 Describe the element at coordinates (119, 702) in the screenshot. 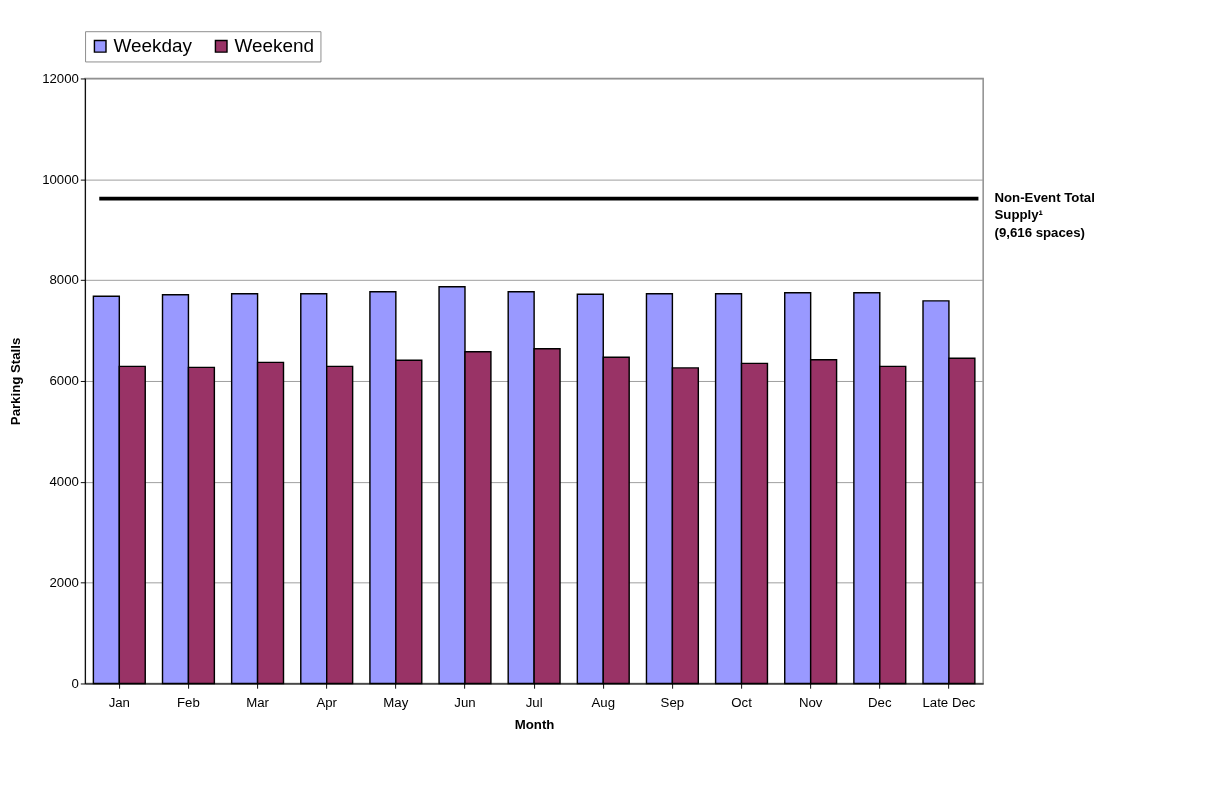

I see `x-tick-label: Jan` at that location.